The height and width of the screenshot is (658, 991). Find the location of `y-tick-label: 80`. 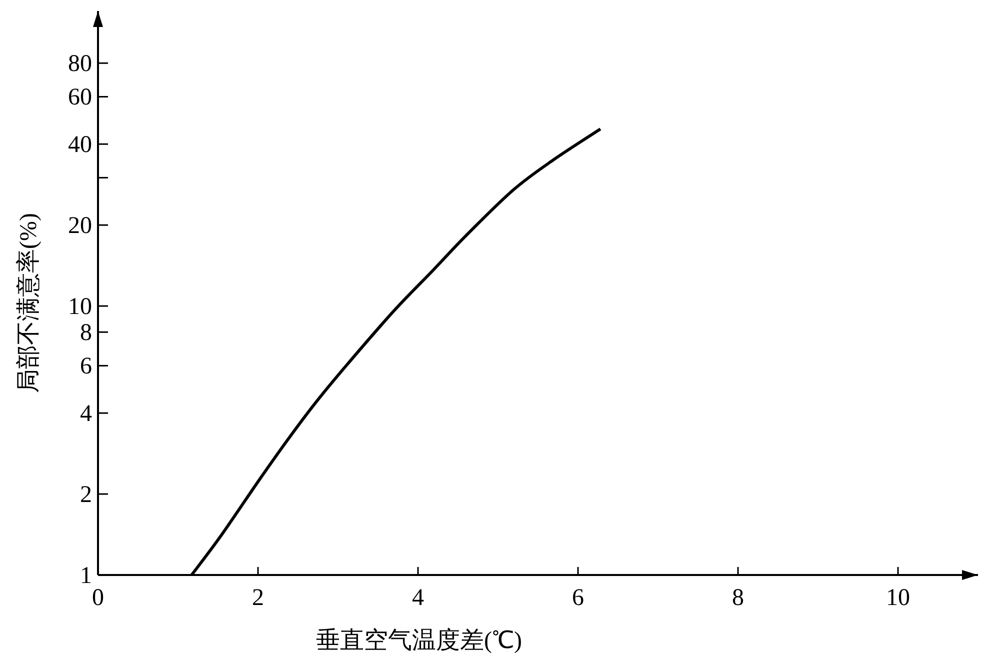

y-tick-label: 80 is located at coordinates (80, 64).